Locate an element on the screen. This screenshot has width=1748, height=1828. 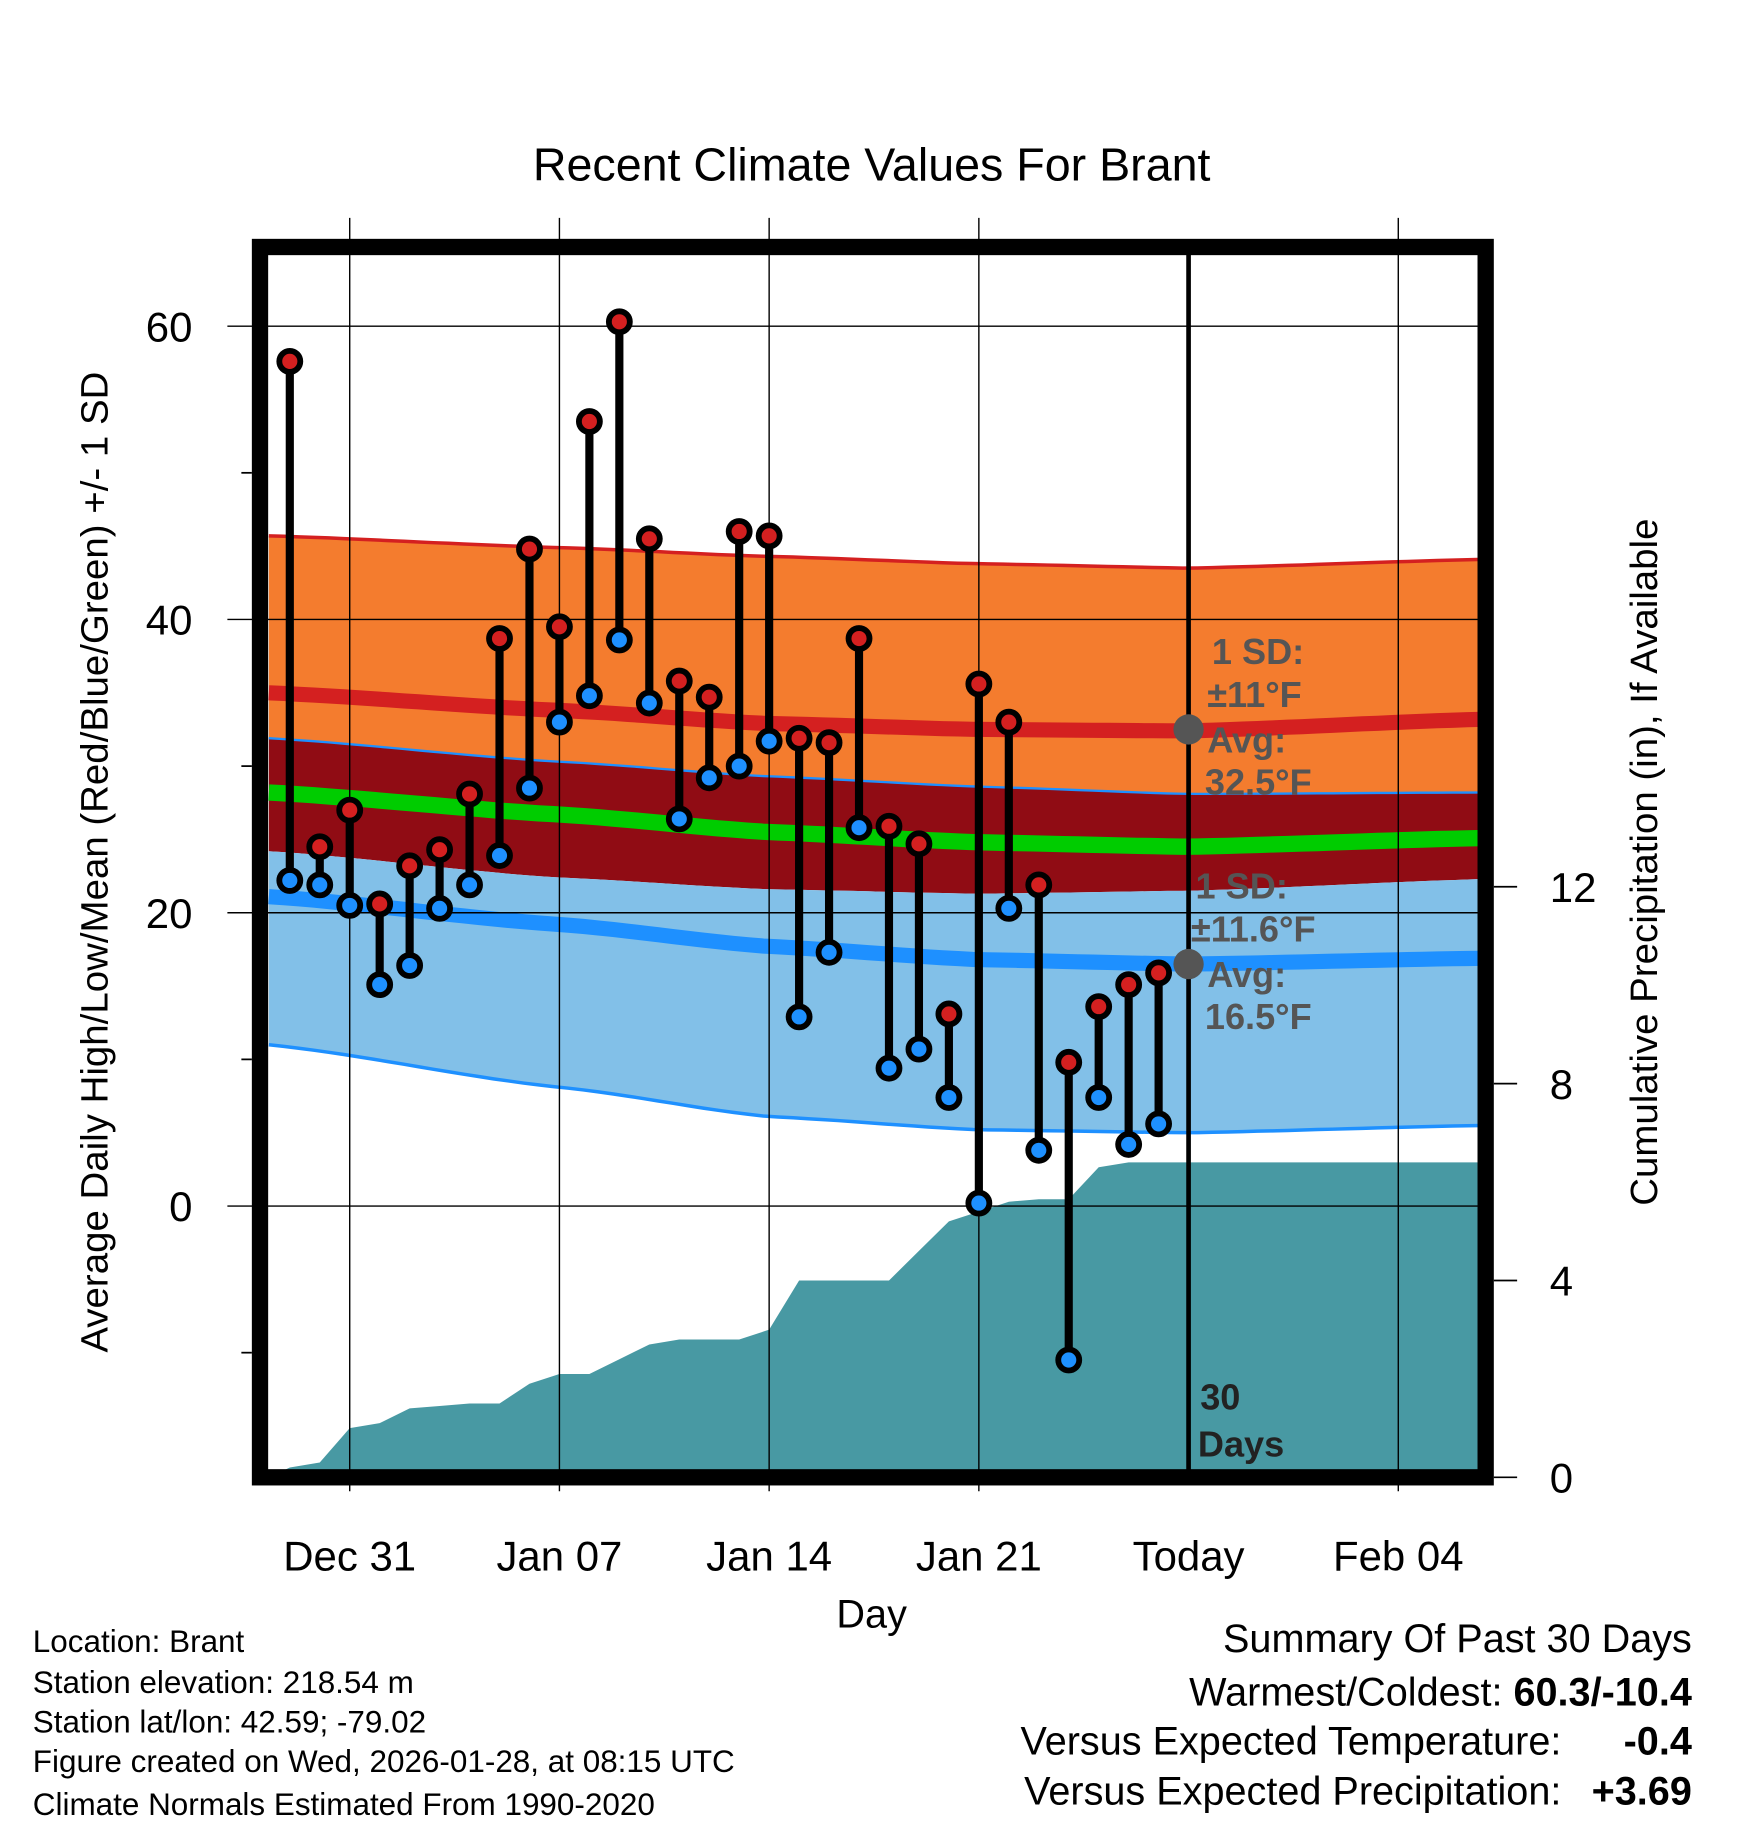
y2-tick-label: 0 is located at coordinates (1561, 1477).